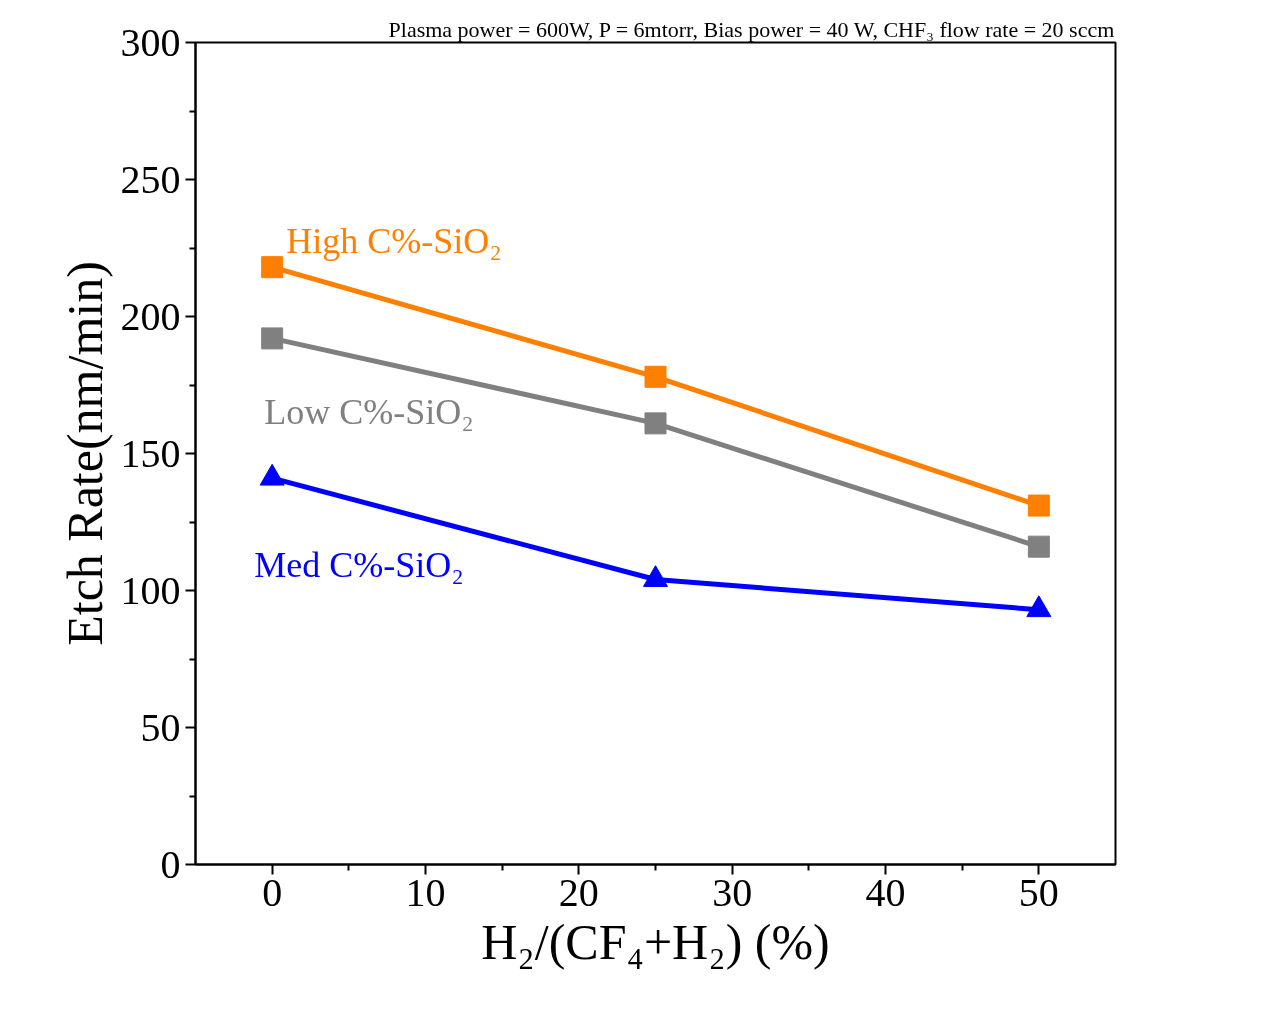  What do you see at coordinates (150, 316) in the screenshot?
I see `y-tick-label: 200` at bounding box center [150, 316].